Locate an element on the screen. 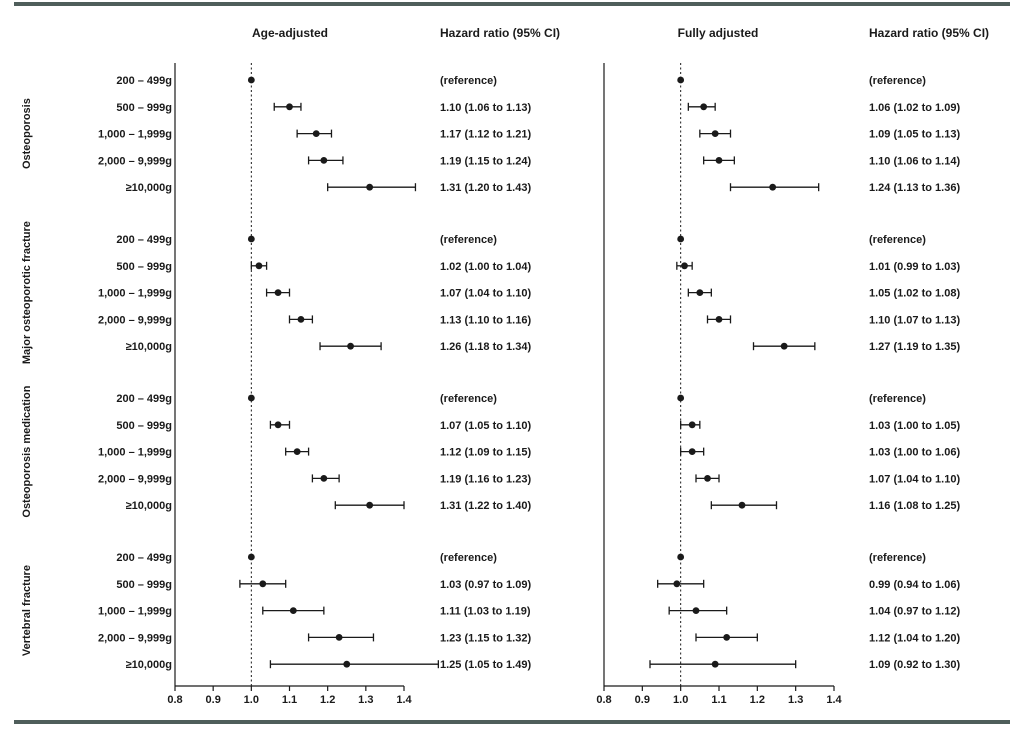 This screenshot has height=731, width=1024. age-adjusted-x-tick-label: 1.4 is located at coordinates (404, 700).